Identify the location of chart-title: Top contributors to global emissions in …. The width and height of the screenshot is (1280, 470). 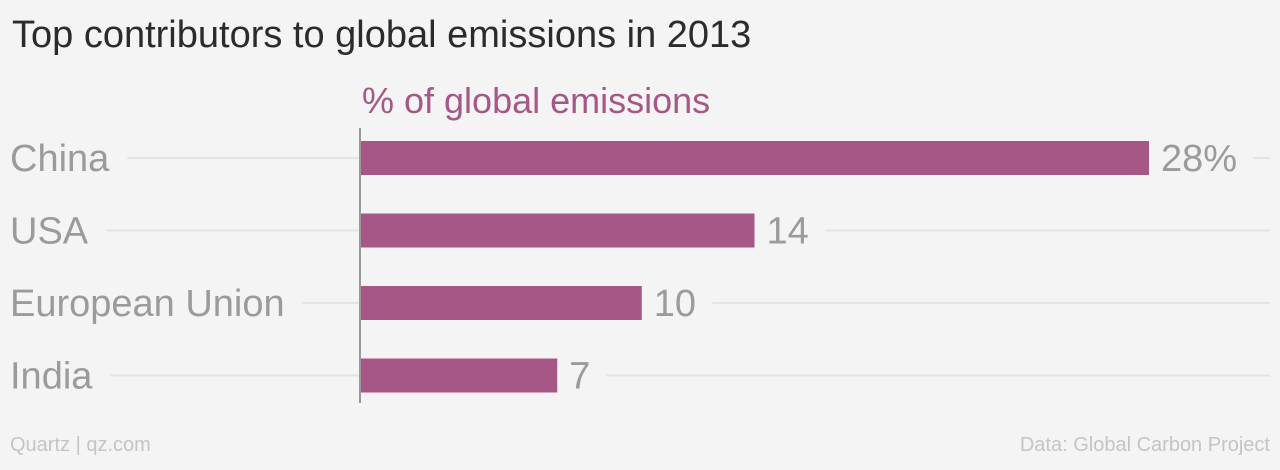
(382, 35).